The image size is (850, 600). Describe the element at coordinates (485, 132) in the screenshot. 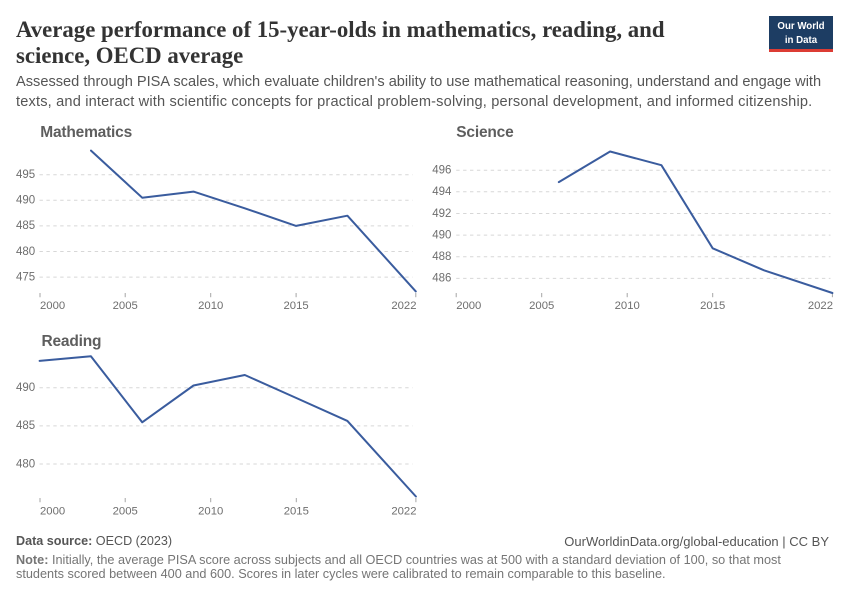

I see `svg-text: Science` at that location.